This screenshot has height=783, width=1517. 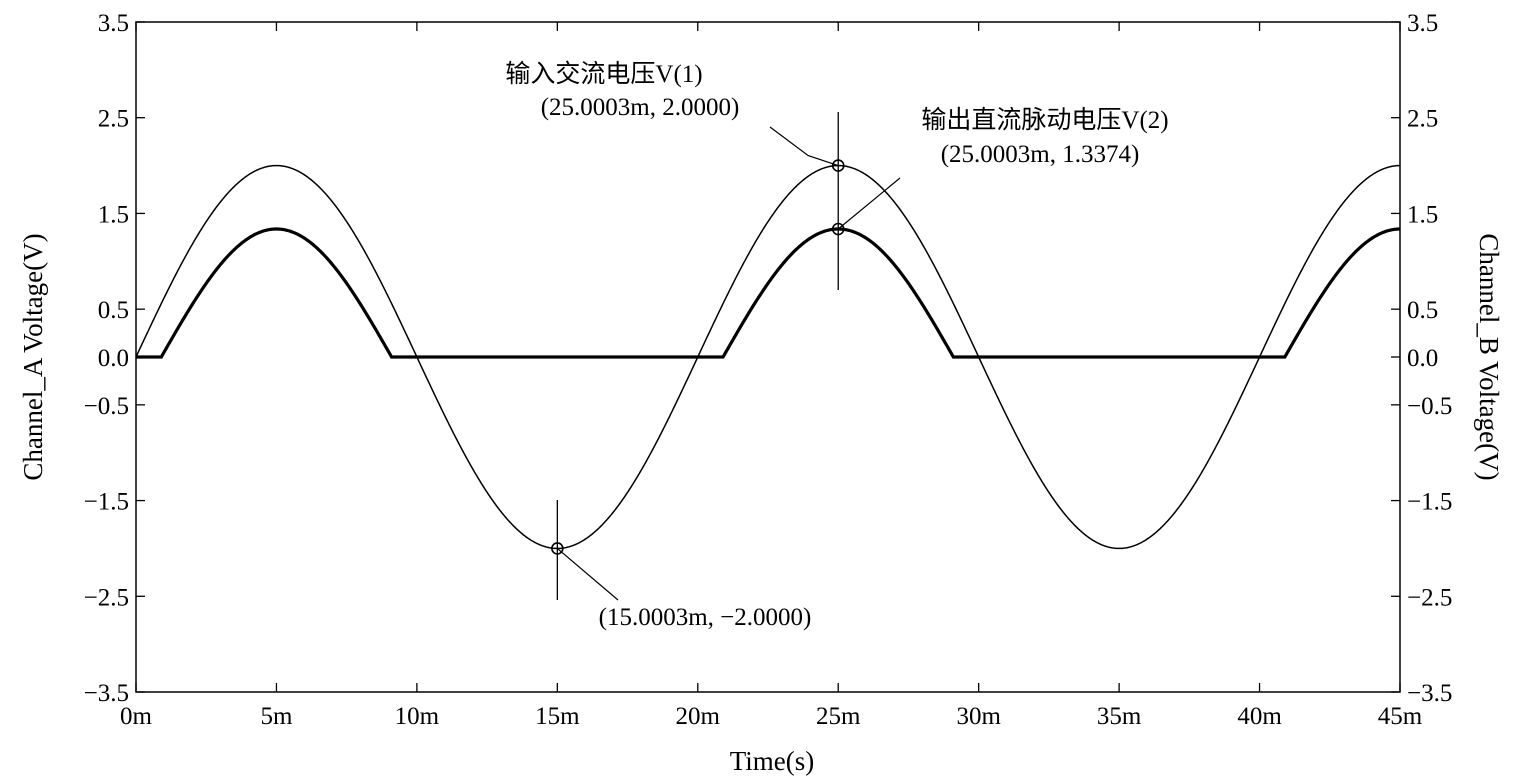 I want to click on y-left-tick-label: −0.5, so click(x=106, y=406).